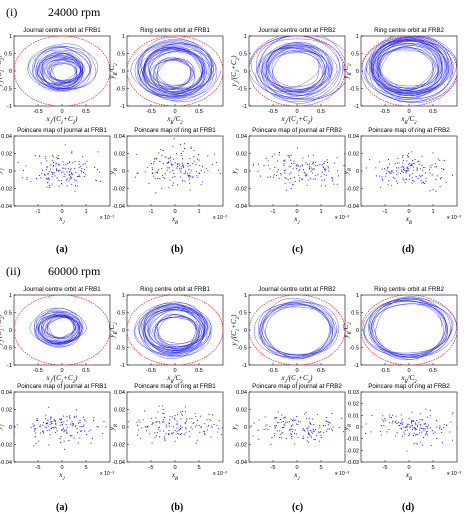 The image size is (474, 514). What do you see at coordinates (174, 371) in the screenshot?
I see `x-tick-label: 0` at bounding box center [174, 371].